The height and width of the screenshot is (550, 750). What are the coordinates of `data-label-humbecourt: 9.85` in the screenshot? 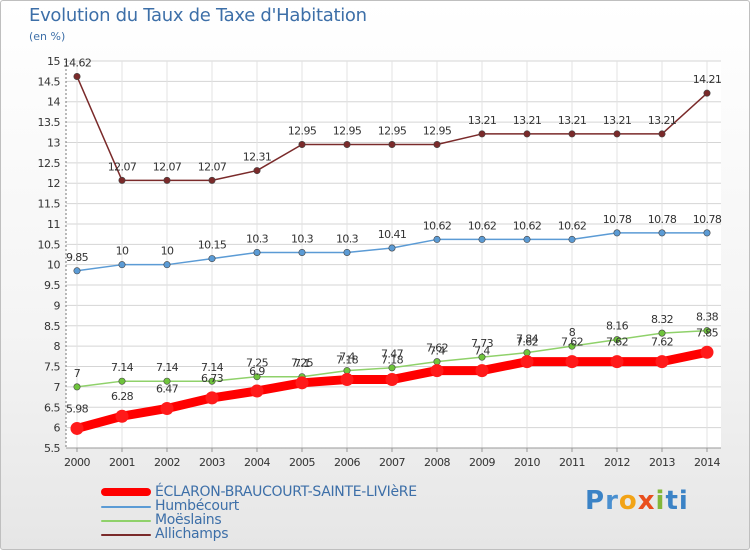 It's located at (77, 257).